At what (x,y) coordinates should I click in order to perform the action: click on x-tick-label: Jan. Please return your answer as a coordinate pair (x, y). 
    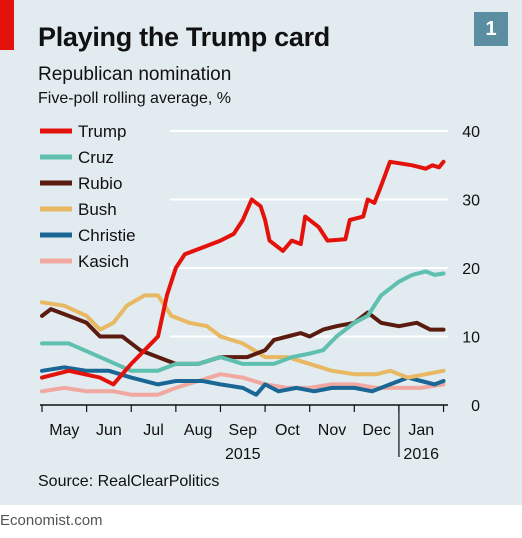
    Looking at the image, I should click on (421, 430).